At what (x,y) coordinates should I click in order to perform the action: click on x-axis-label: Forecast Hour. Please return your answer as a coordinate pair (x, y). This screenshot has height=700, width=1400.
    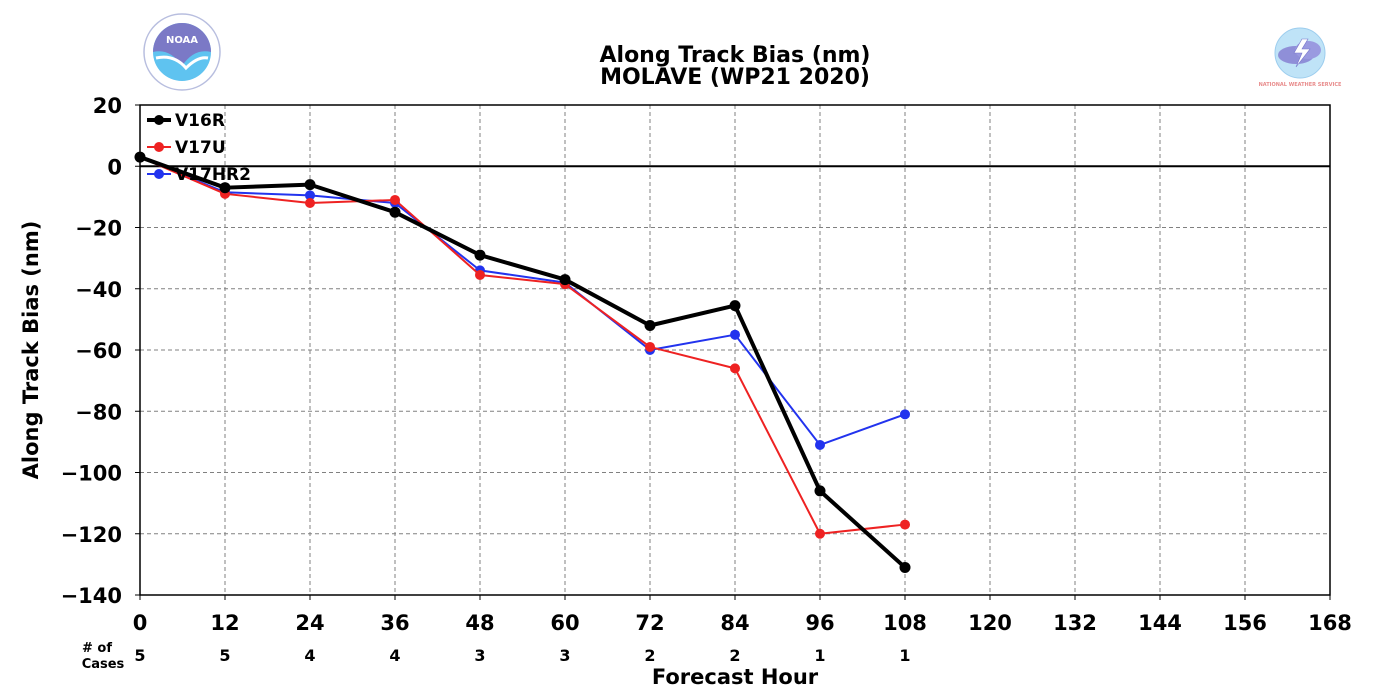
    Looking at the image, I should click on (735, 677).